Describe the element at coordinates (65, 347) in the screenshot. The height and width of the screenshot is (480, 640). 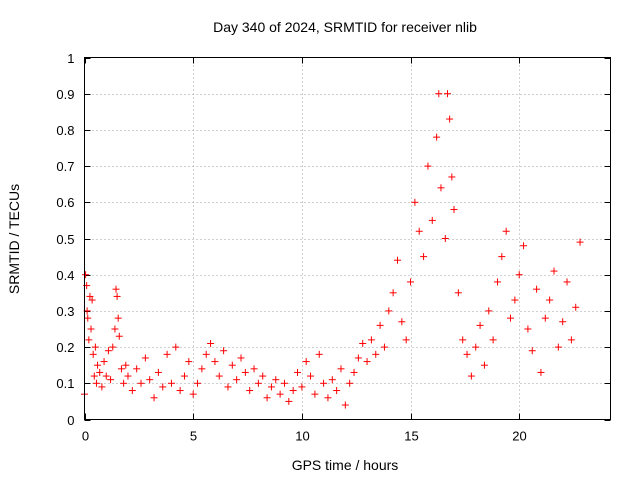
I see `y-tick-label: 0.2` at that location.